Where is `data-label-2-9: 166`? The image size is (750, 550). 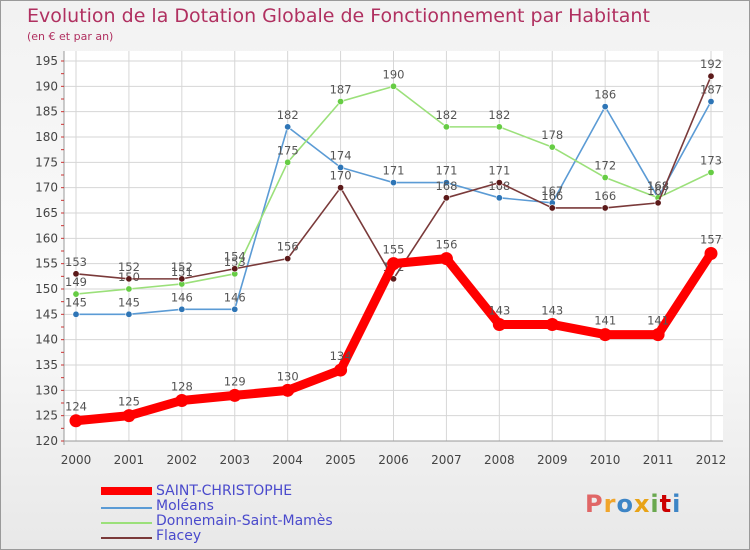 data-label-2-9: 166 is located at coordinates (552, 196).